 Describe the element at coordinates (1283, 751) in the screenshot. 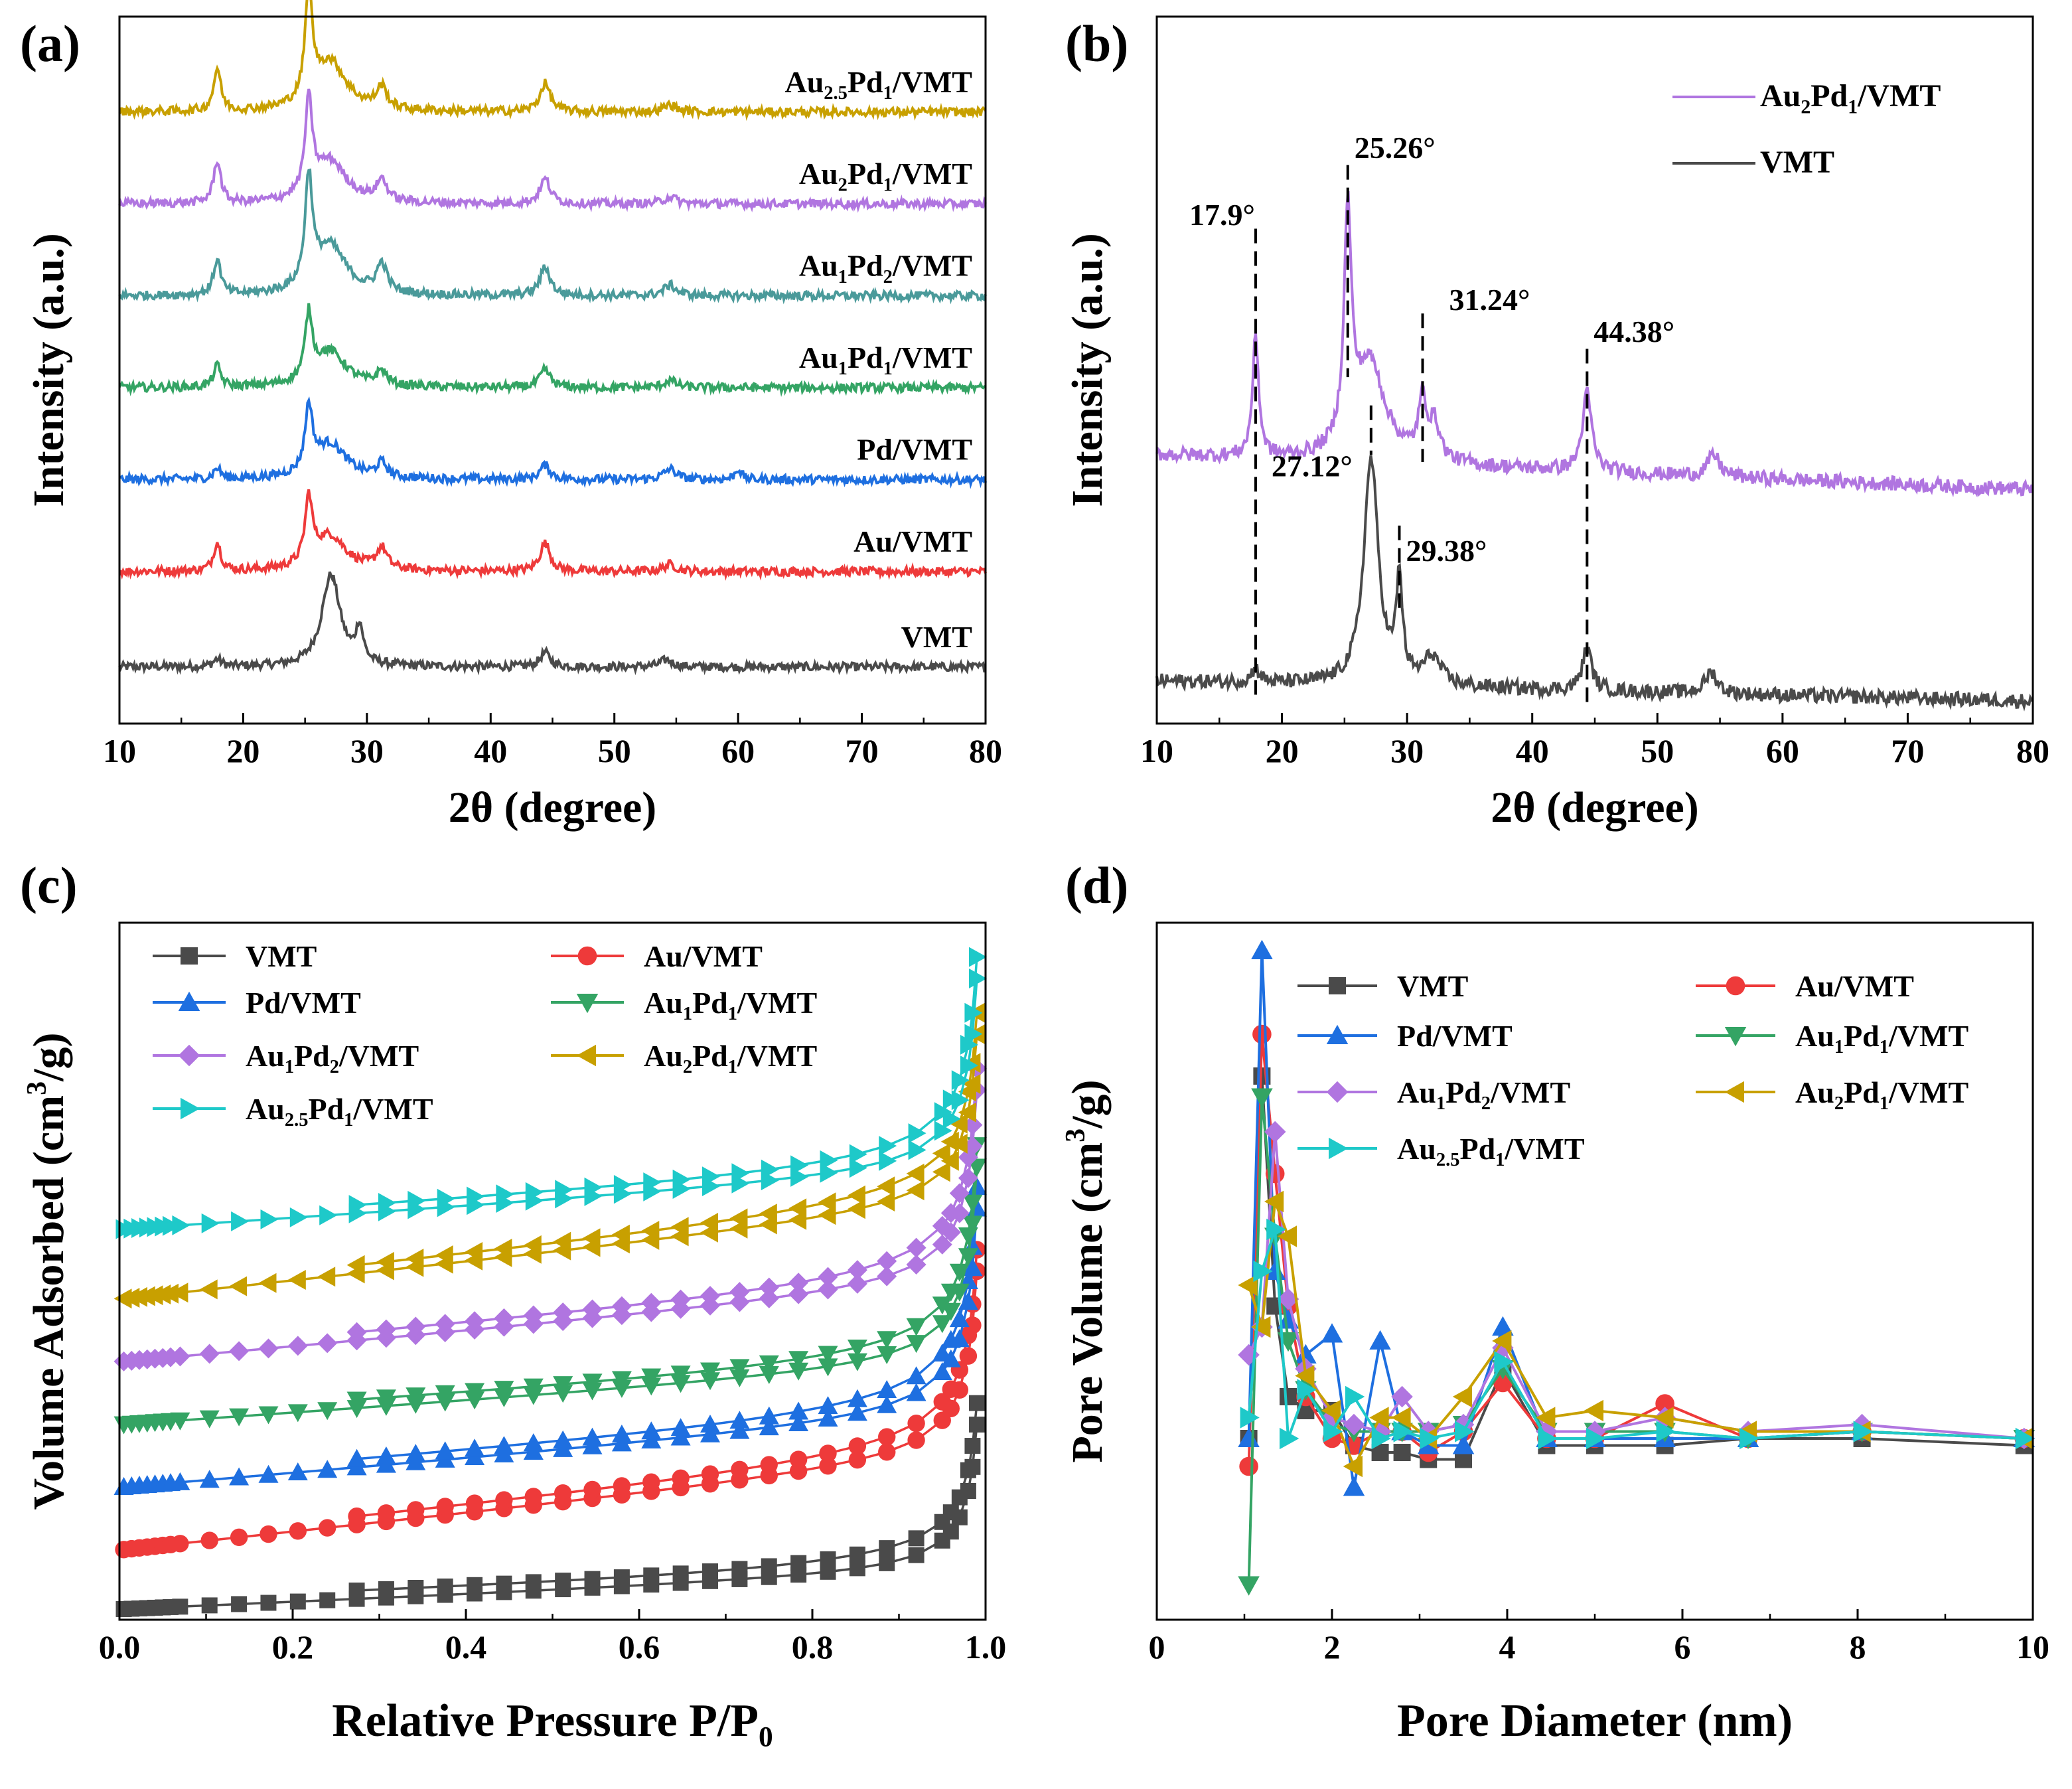

I see `panel-b-xtick-label: 20` at that location.